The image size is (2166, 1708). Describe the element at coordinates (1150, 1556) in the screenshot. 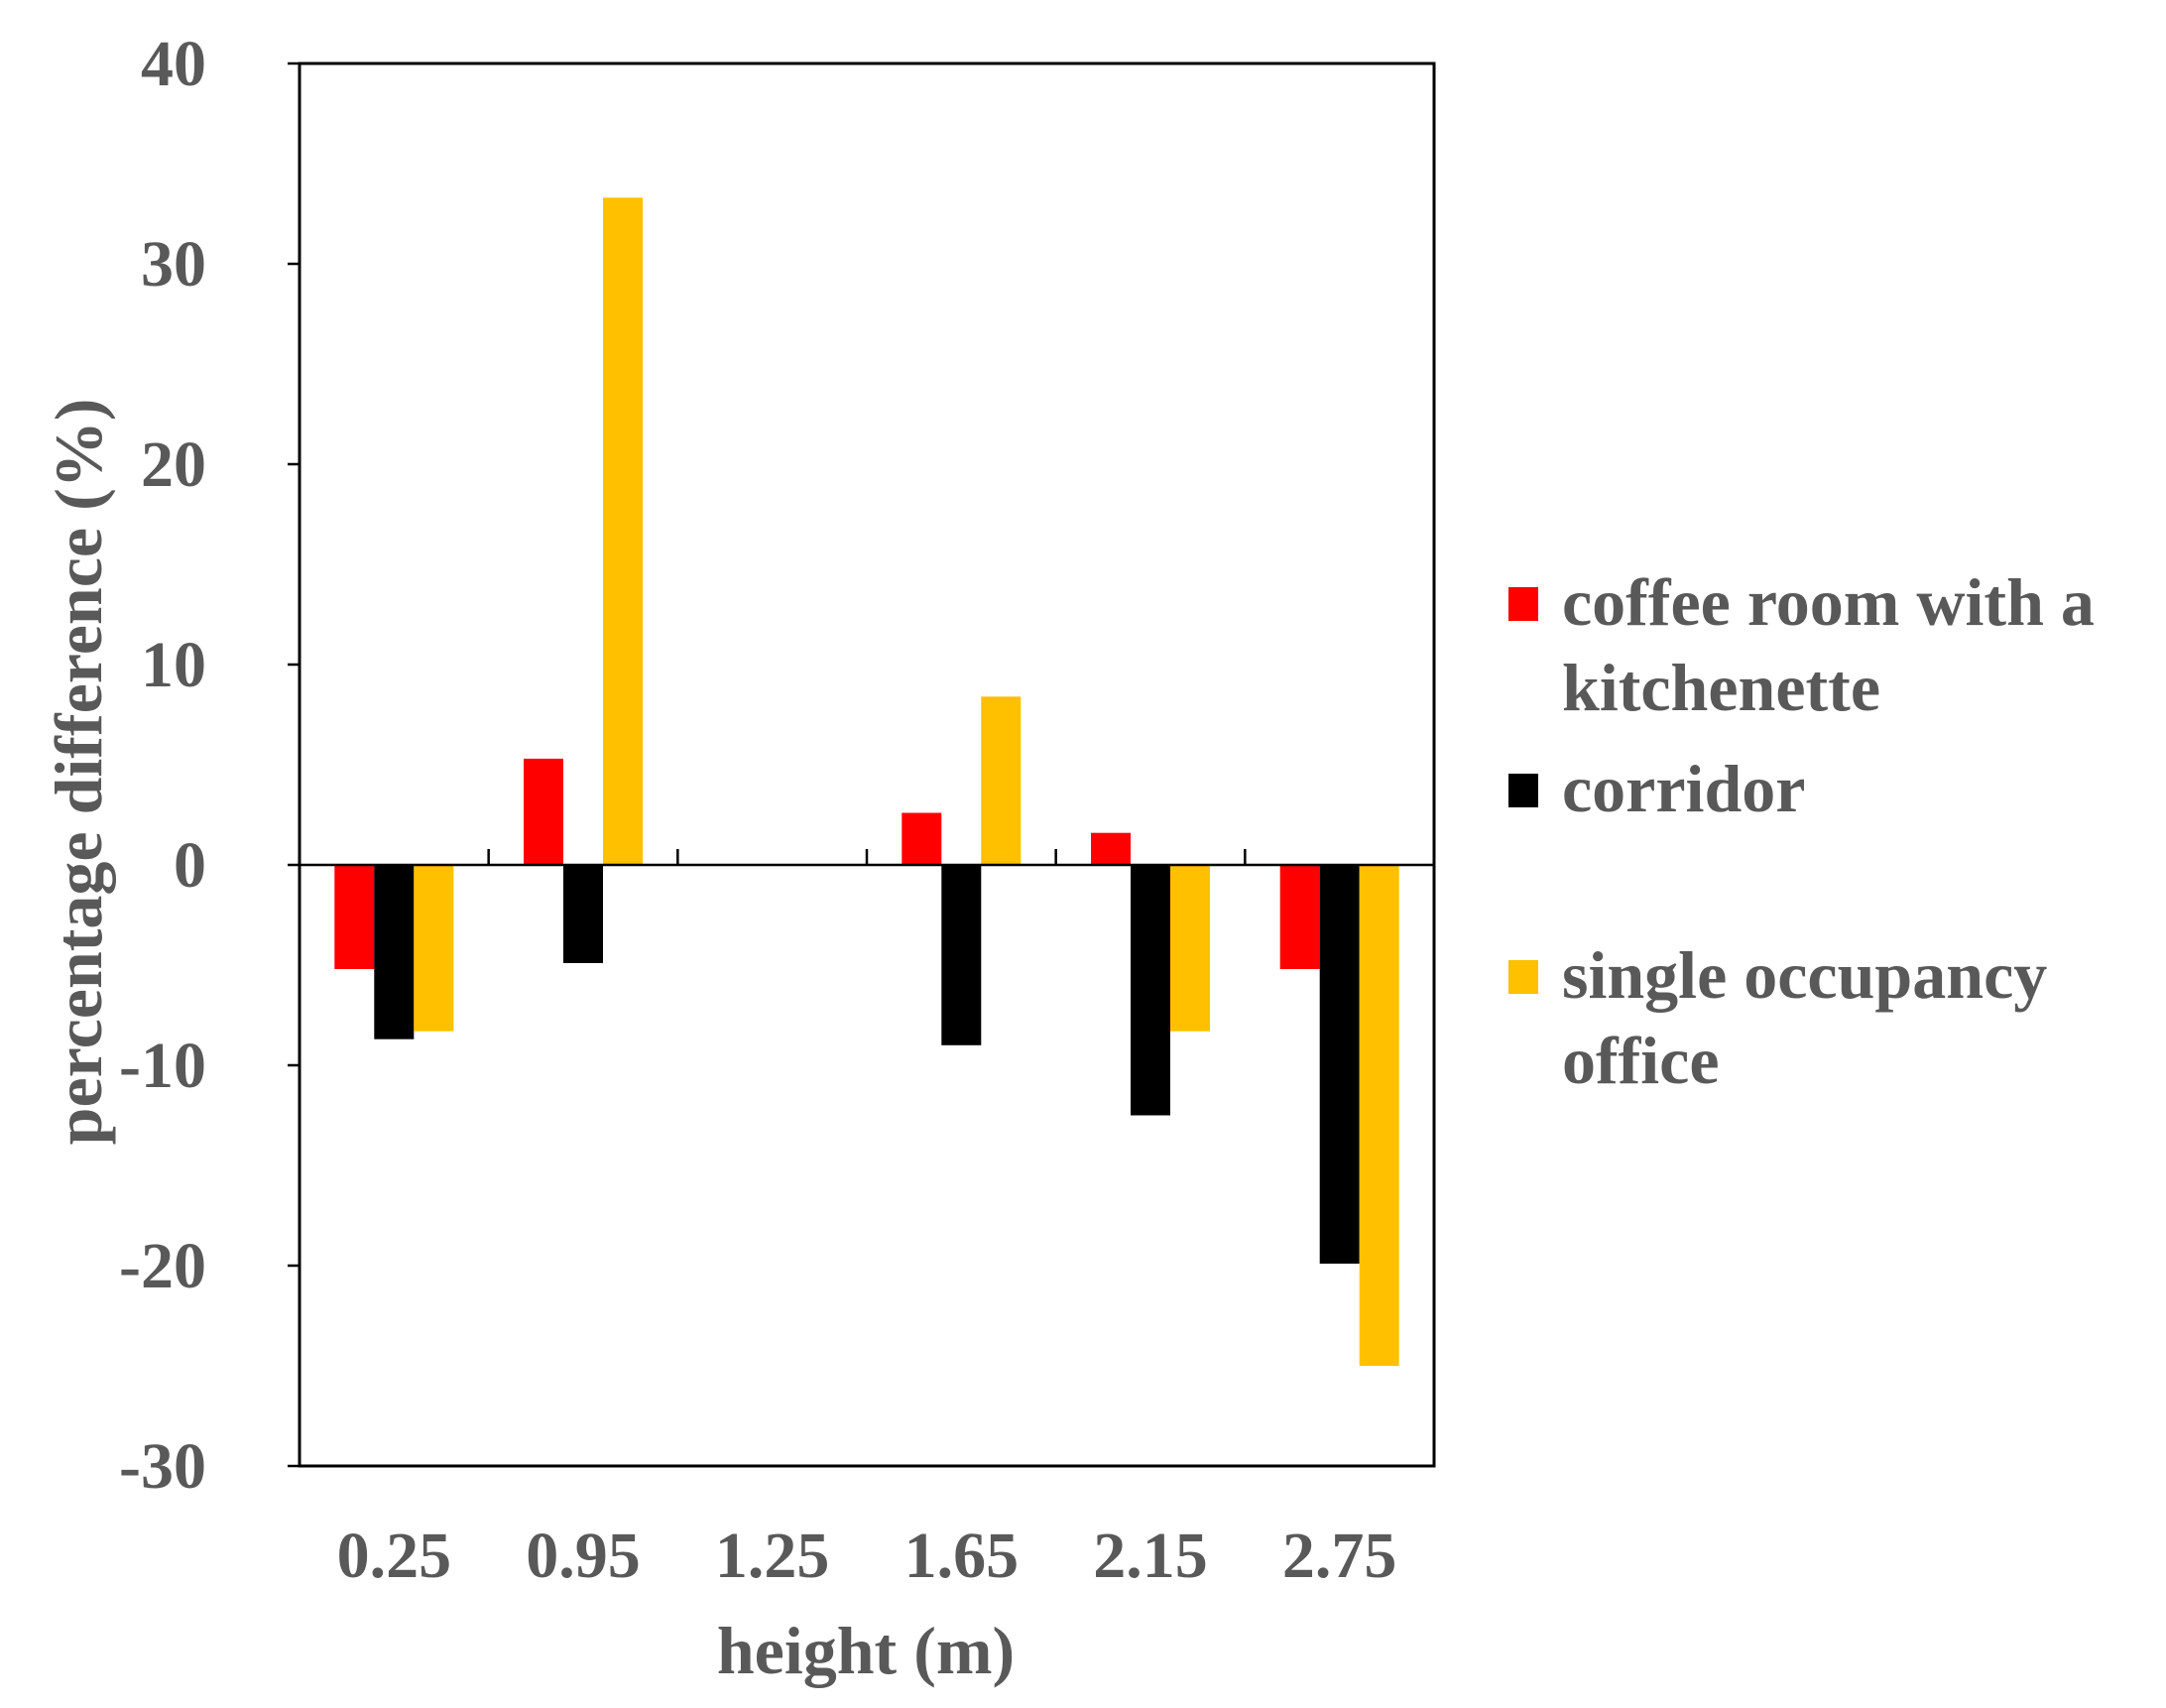

I see `x-tick-label: 2.15` at that location.